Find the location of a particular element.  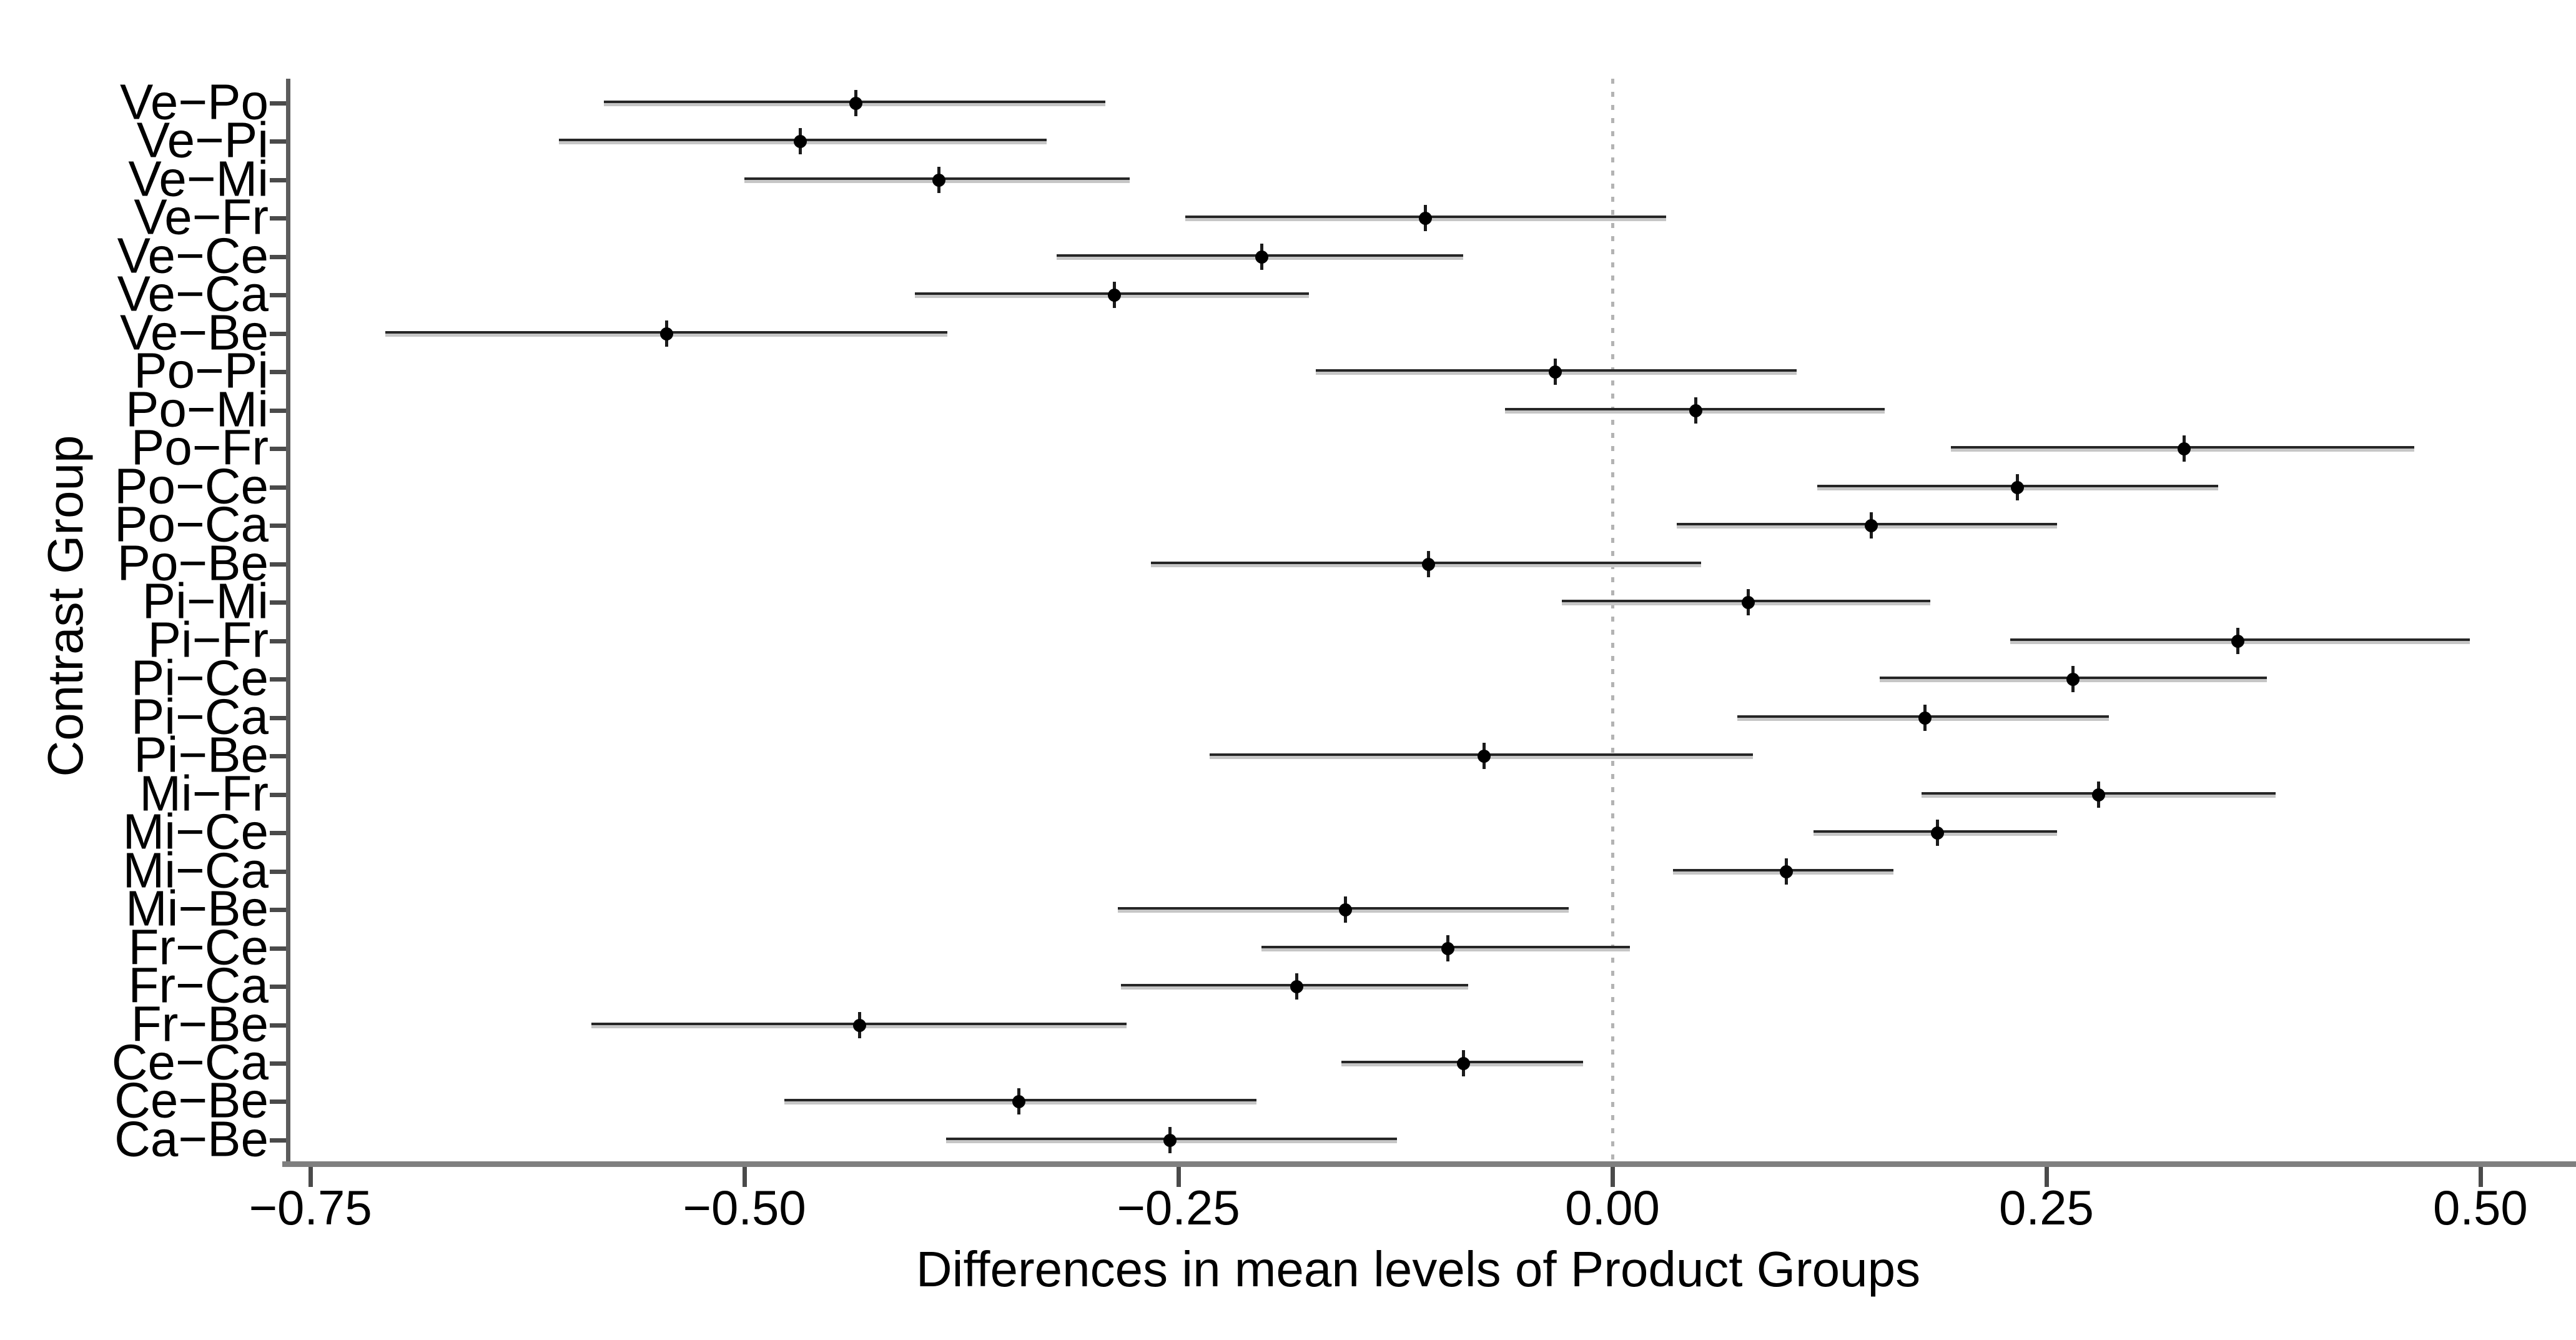

y-axis-tick-label: Po−Ce is located at coordinates (192, 486).